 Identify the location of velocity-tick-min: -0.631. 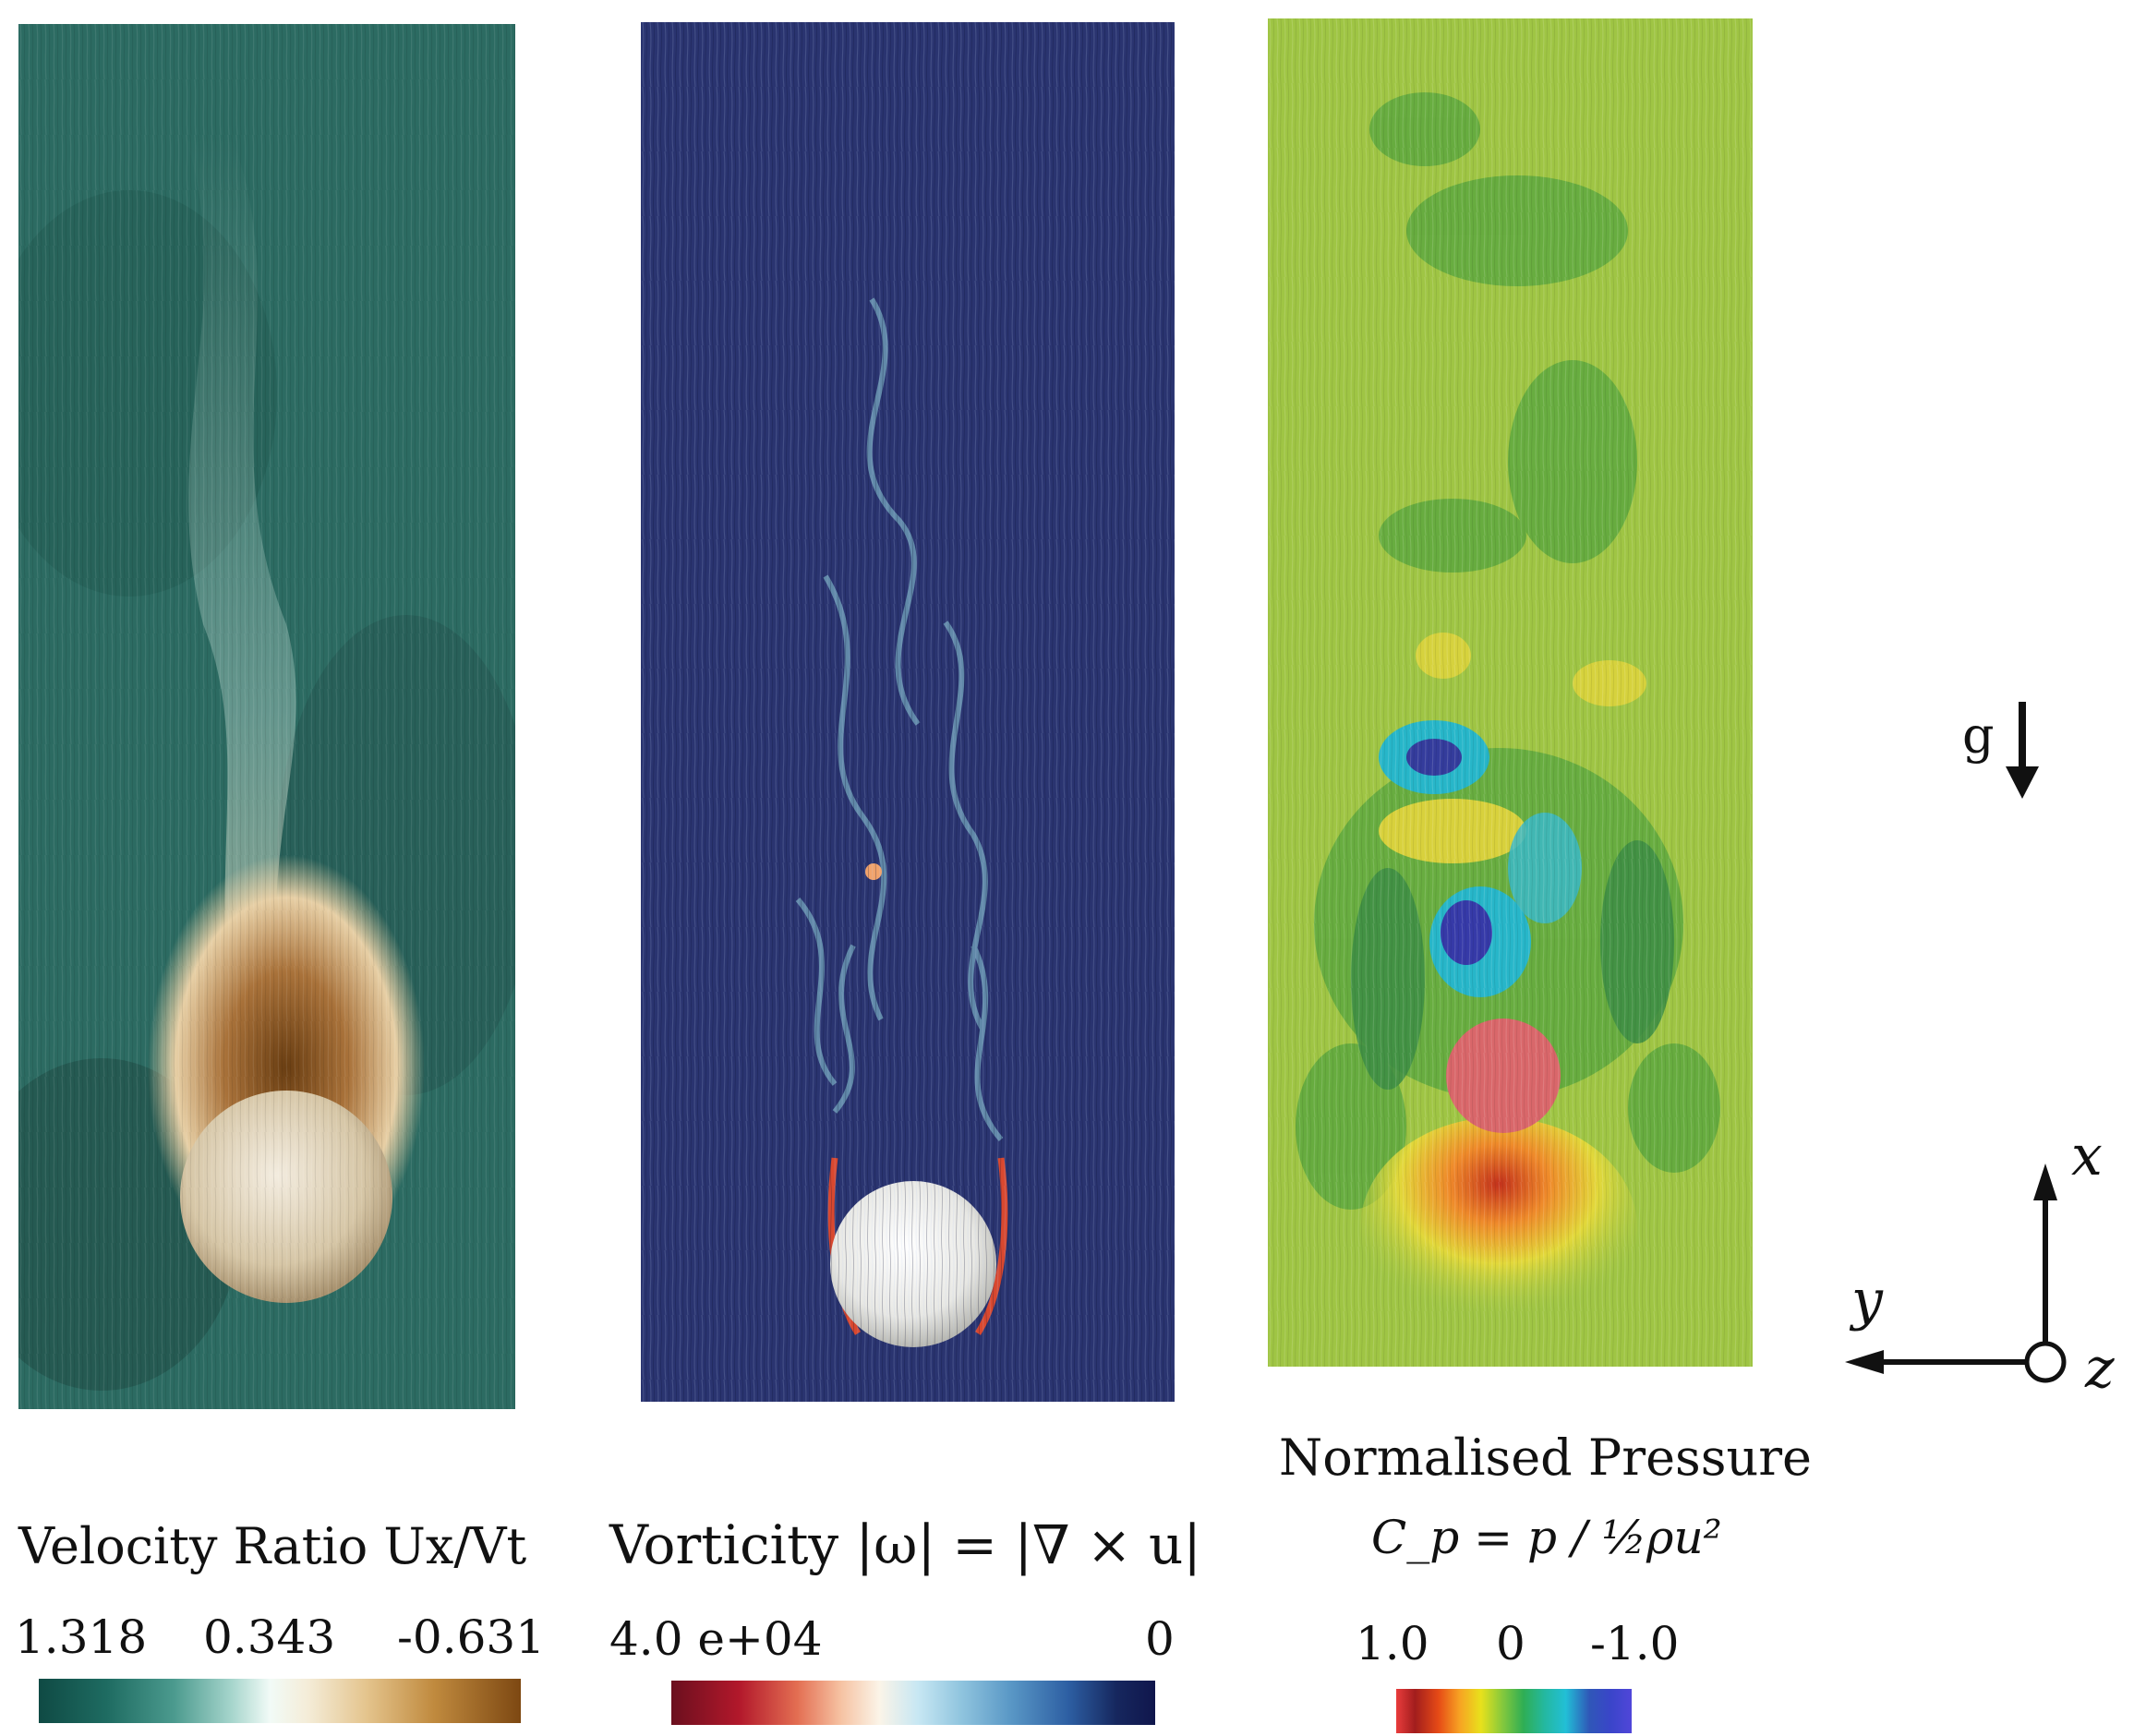
(472, 1637).